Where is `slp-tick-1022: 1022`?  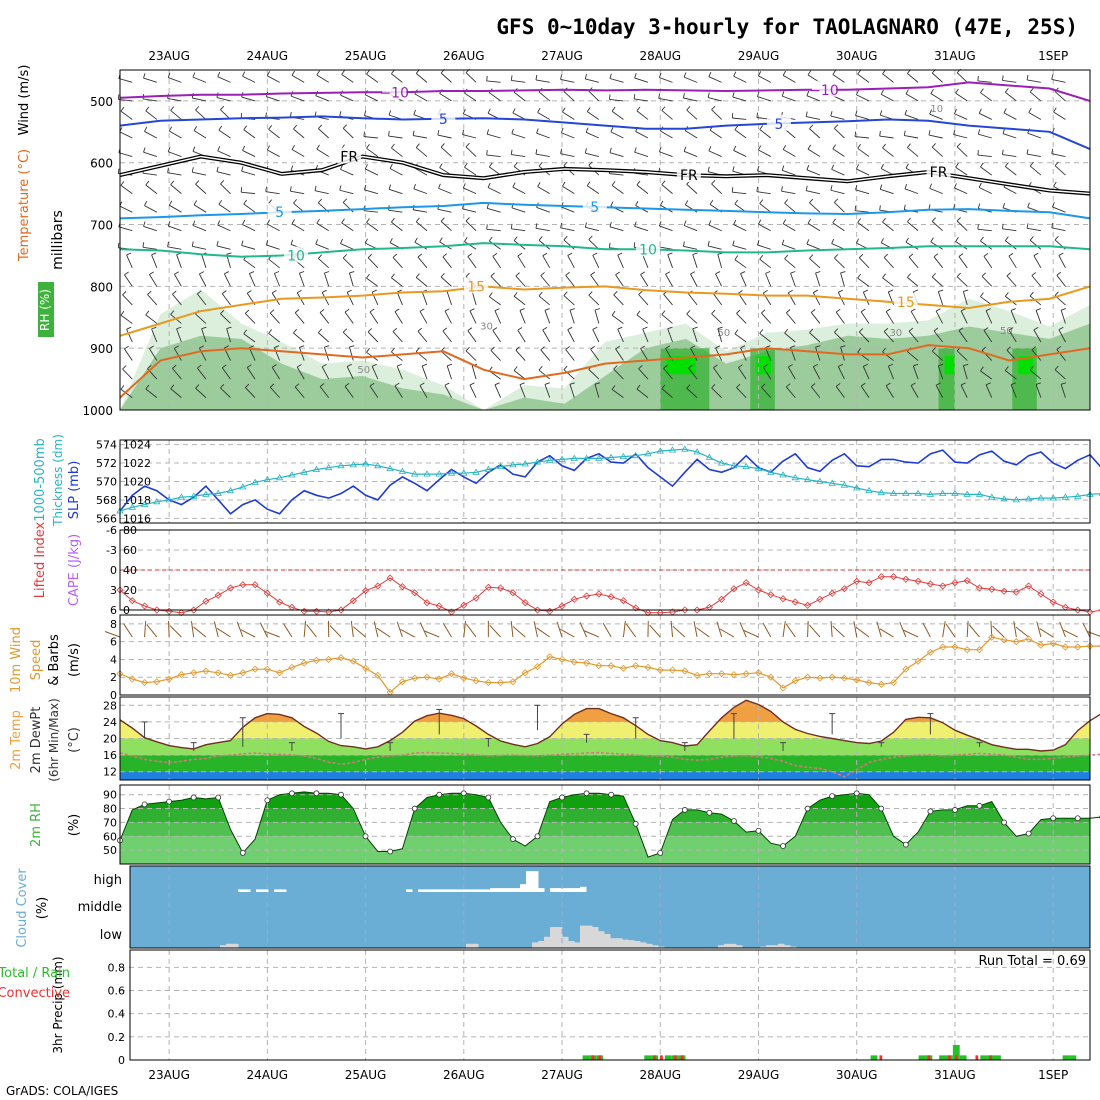 slp-tick-1022: 1022 is located at coordinates (137, 463).